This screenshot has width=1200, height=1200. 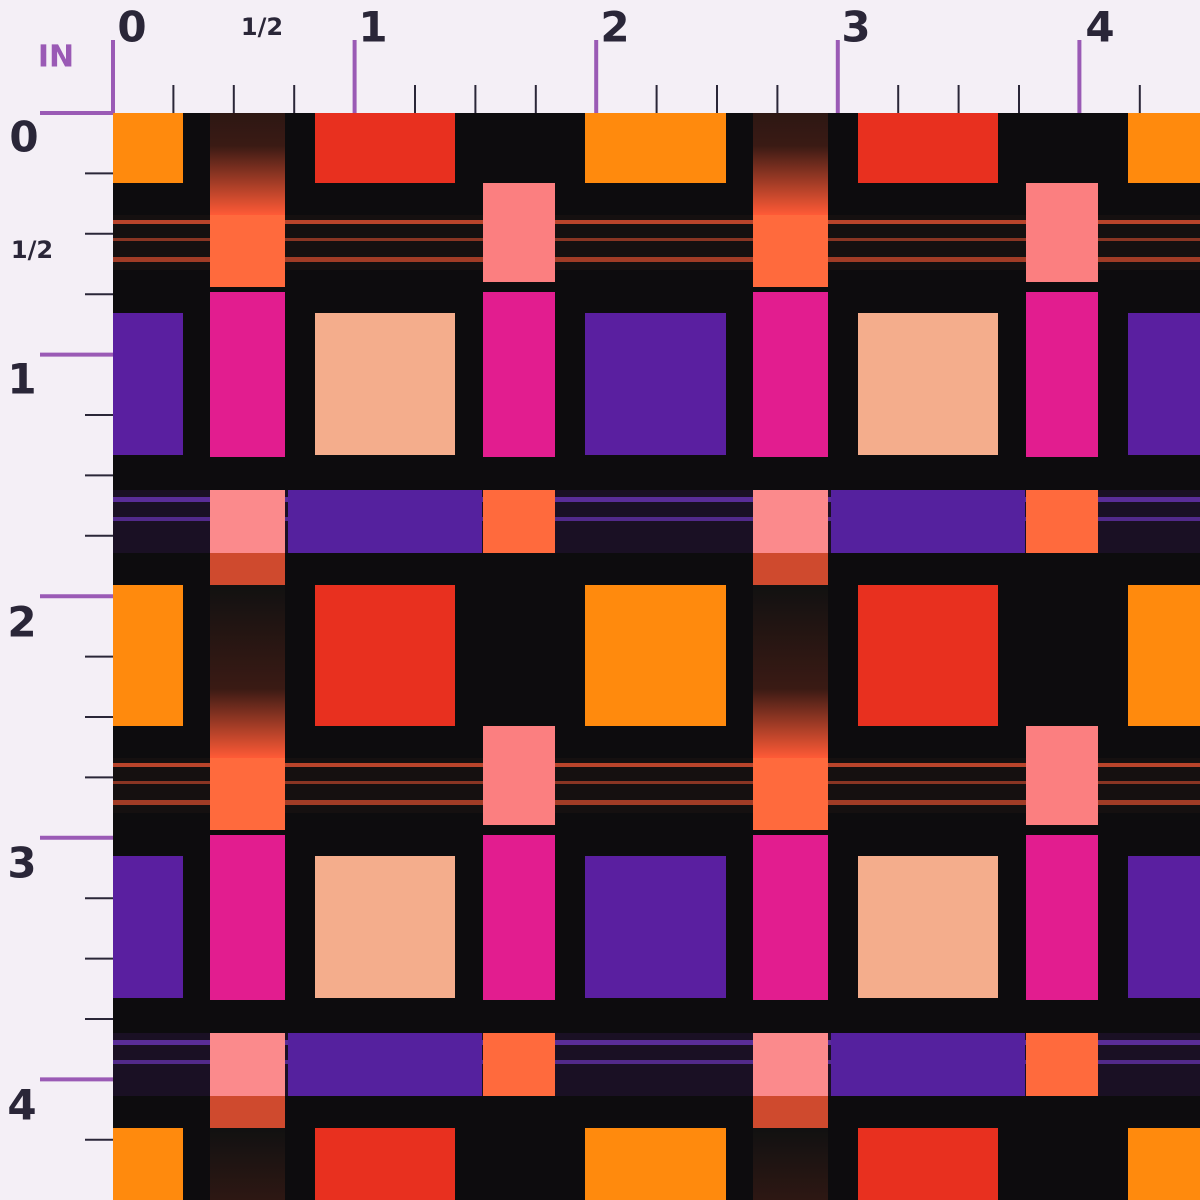 I want to click on top-ruler-labels: 0 1/2 1 2 3 4, so click(x=615, y=27).